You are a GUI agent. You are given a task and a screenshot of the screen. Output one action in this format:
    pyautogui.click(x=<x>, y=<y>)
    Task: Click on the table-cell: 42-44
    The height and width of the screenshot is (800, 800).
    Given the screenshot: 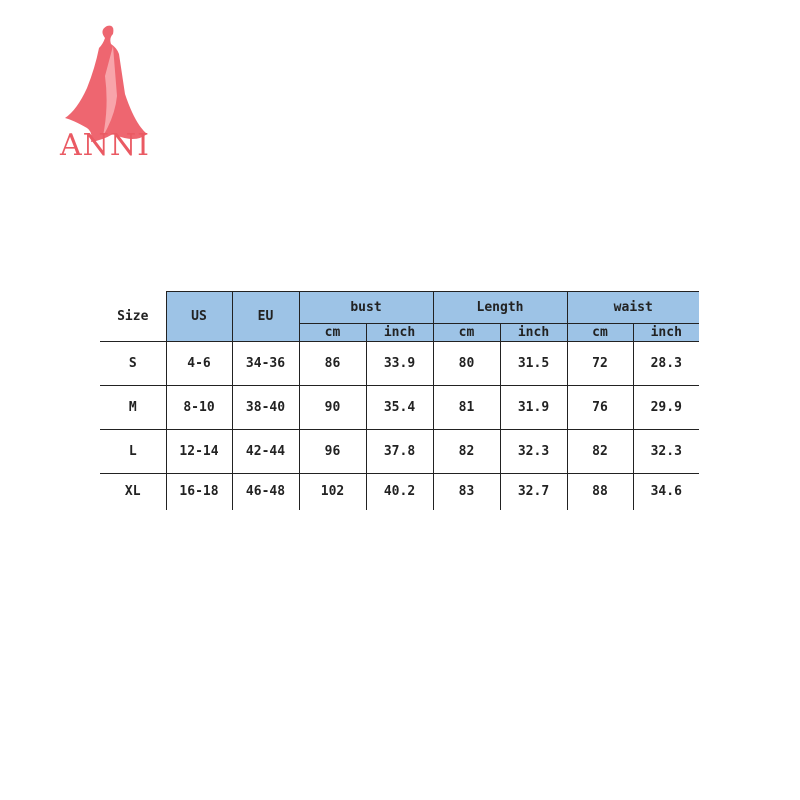 What is the action you would take?
    pyautogui.click(x=265, y=451)
    